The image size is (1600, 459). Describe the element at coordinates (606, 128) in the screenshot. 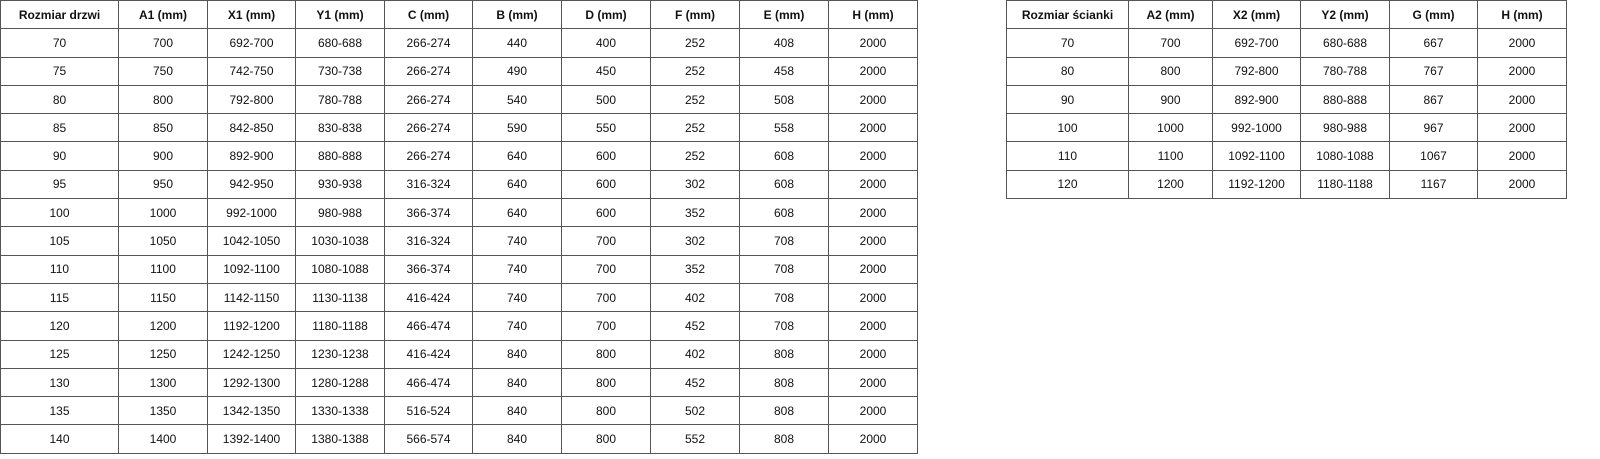

I see `table-cell: 550` at that location.